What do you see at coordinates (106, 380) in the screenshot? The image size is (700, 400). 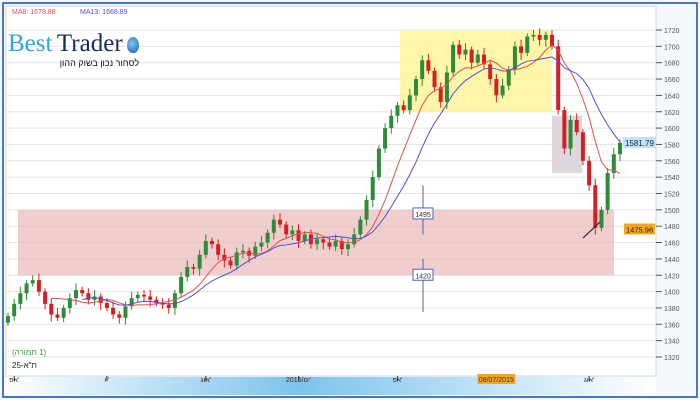 I see `x-tick-label: יו'` at bounding box center [106, 380].